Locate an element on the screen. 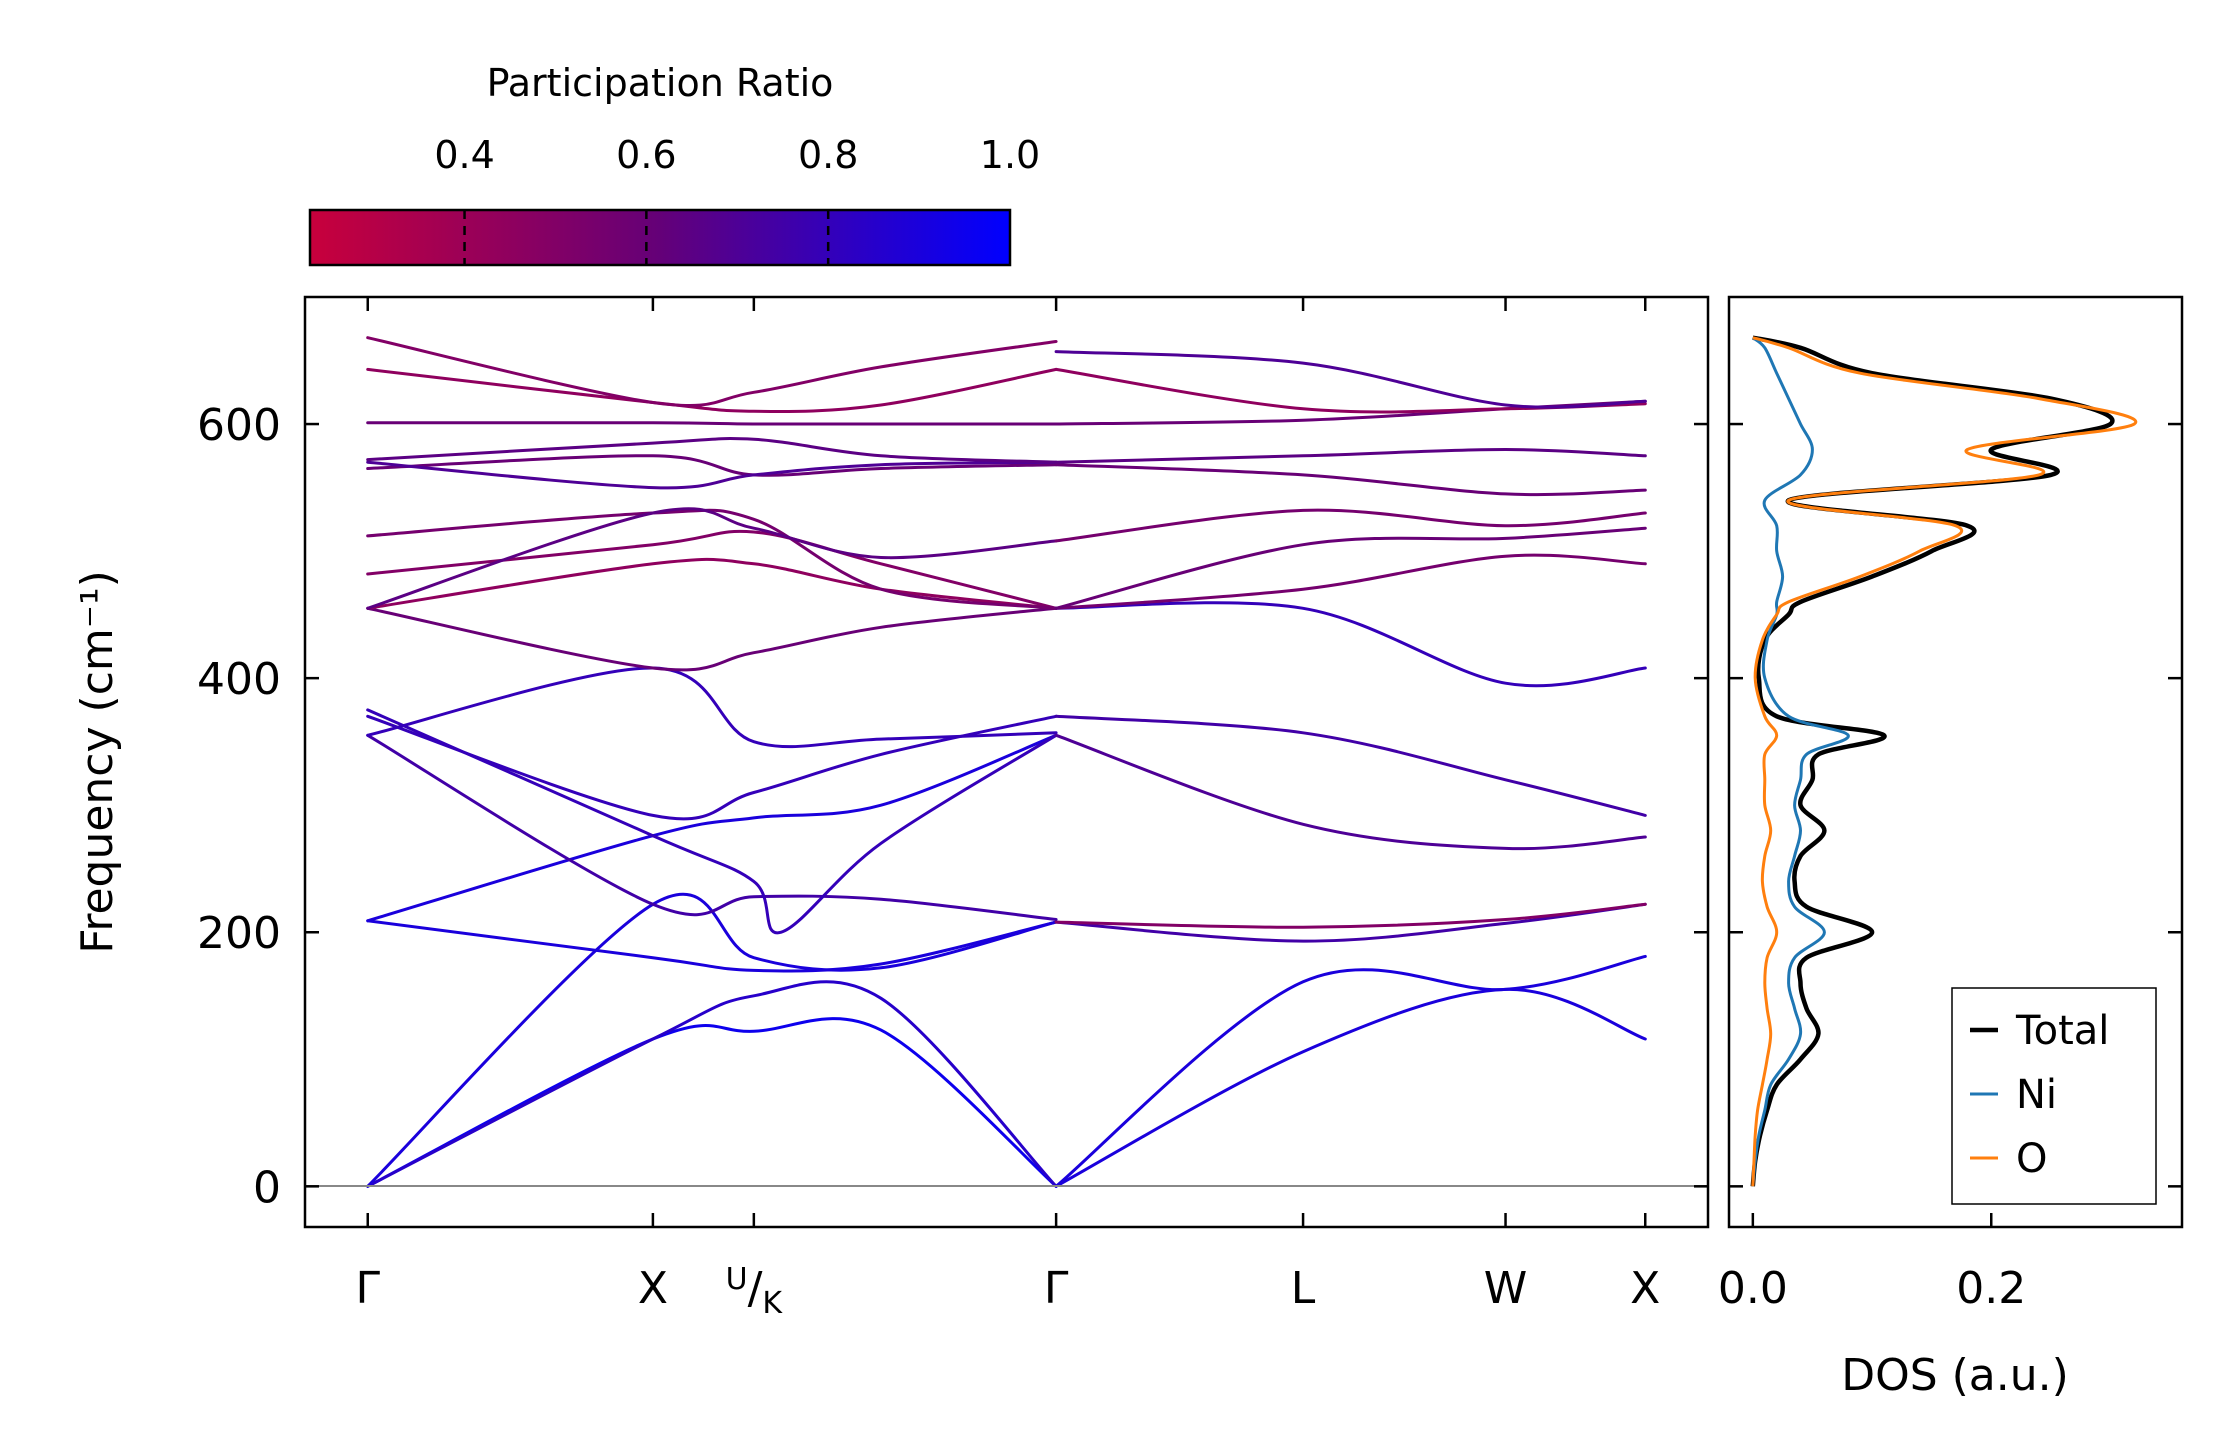  legend-box is located at coordinates (2054, 1096).